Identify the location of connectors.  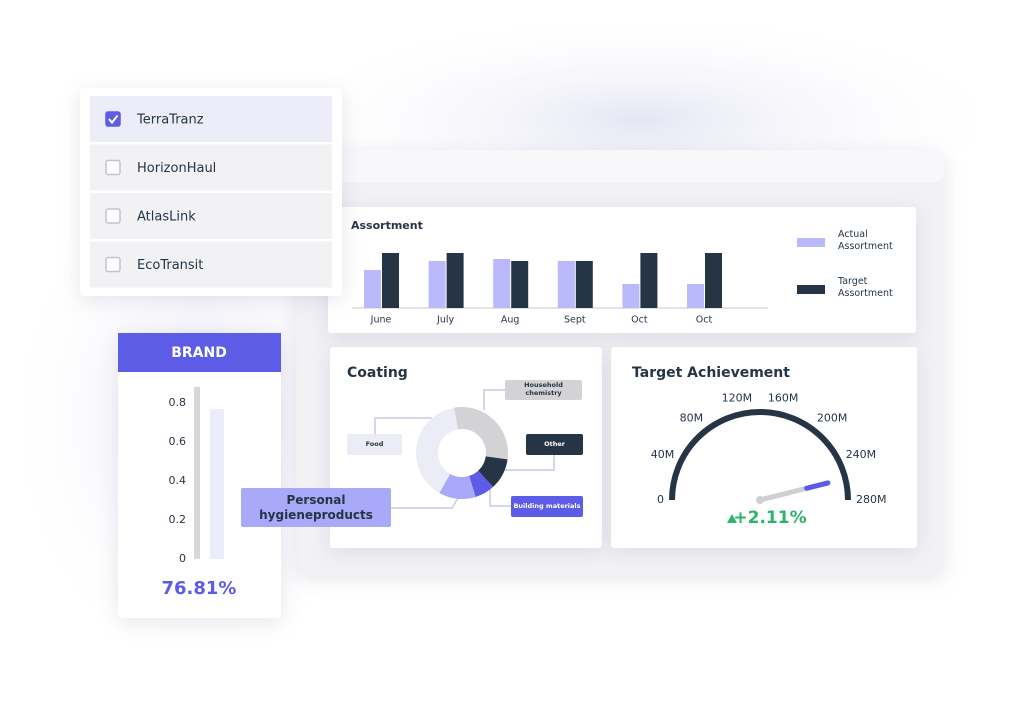
(464, 449).